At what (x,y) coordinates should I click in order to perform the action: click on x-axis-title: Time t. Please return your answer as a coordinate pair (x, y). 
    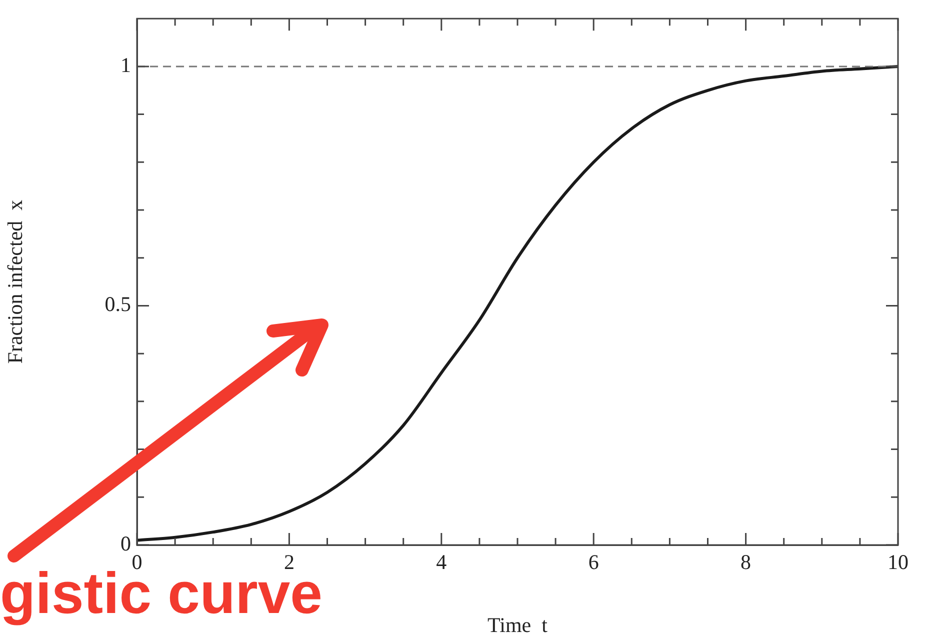
    Looking at the image, I should click on (518, 624).